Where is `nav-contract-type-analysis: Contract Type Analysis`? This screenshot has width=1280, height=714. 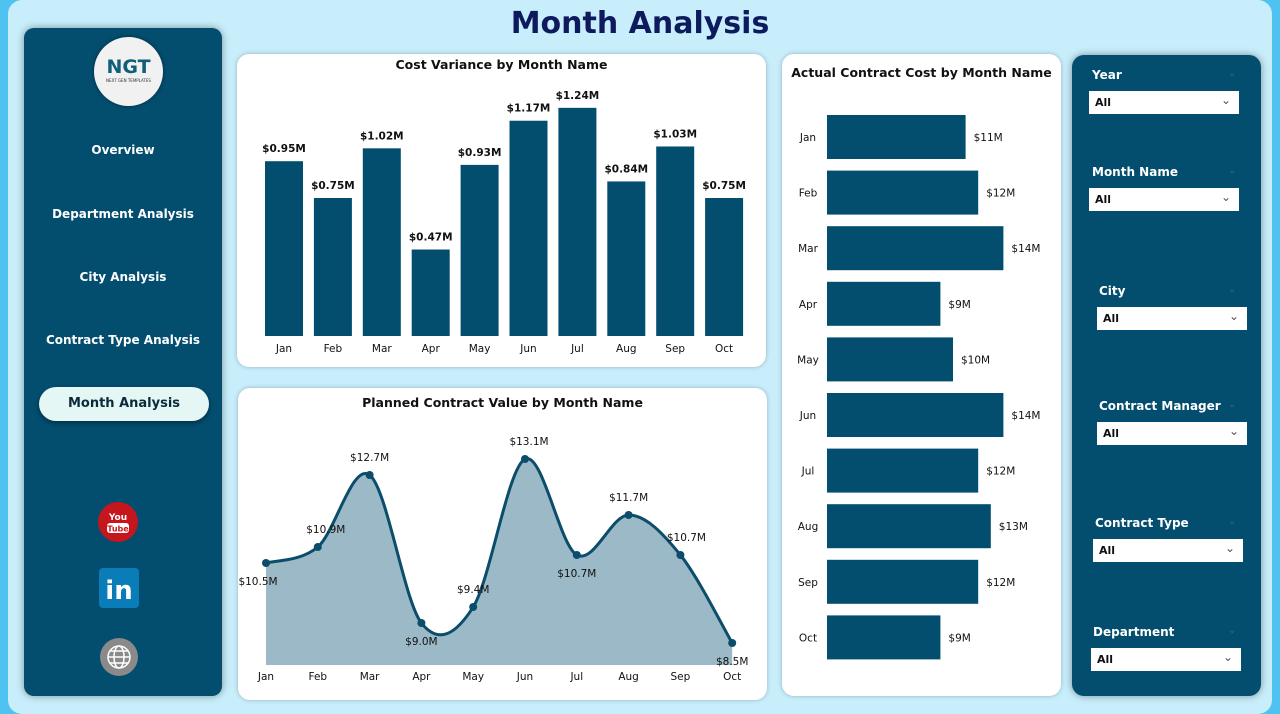 nav-contract-type-analysis: Contract Type Analysis is located at coordinates (123, 340).